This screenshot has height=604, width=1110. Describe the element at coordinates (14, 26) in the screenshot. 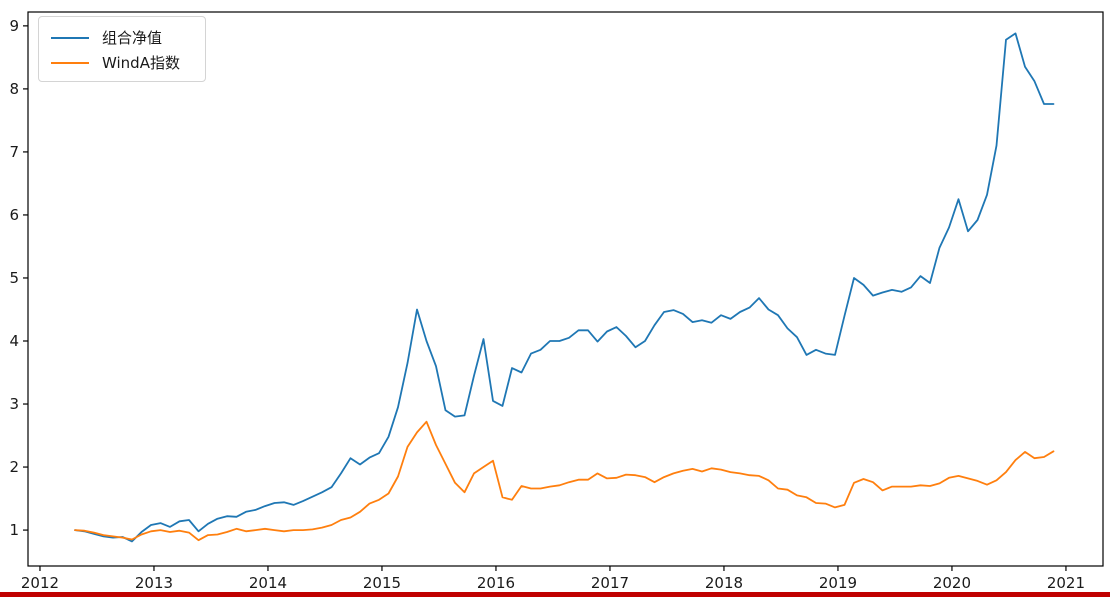

I see `y-tick-label: 9` at that location.